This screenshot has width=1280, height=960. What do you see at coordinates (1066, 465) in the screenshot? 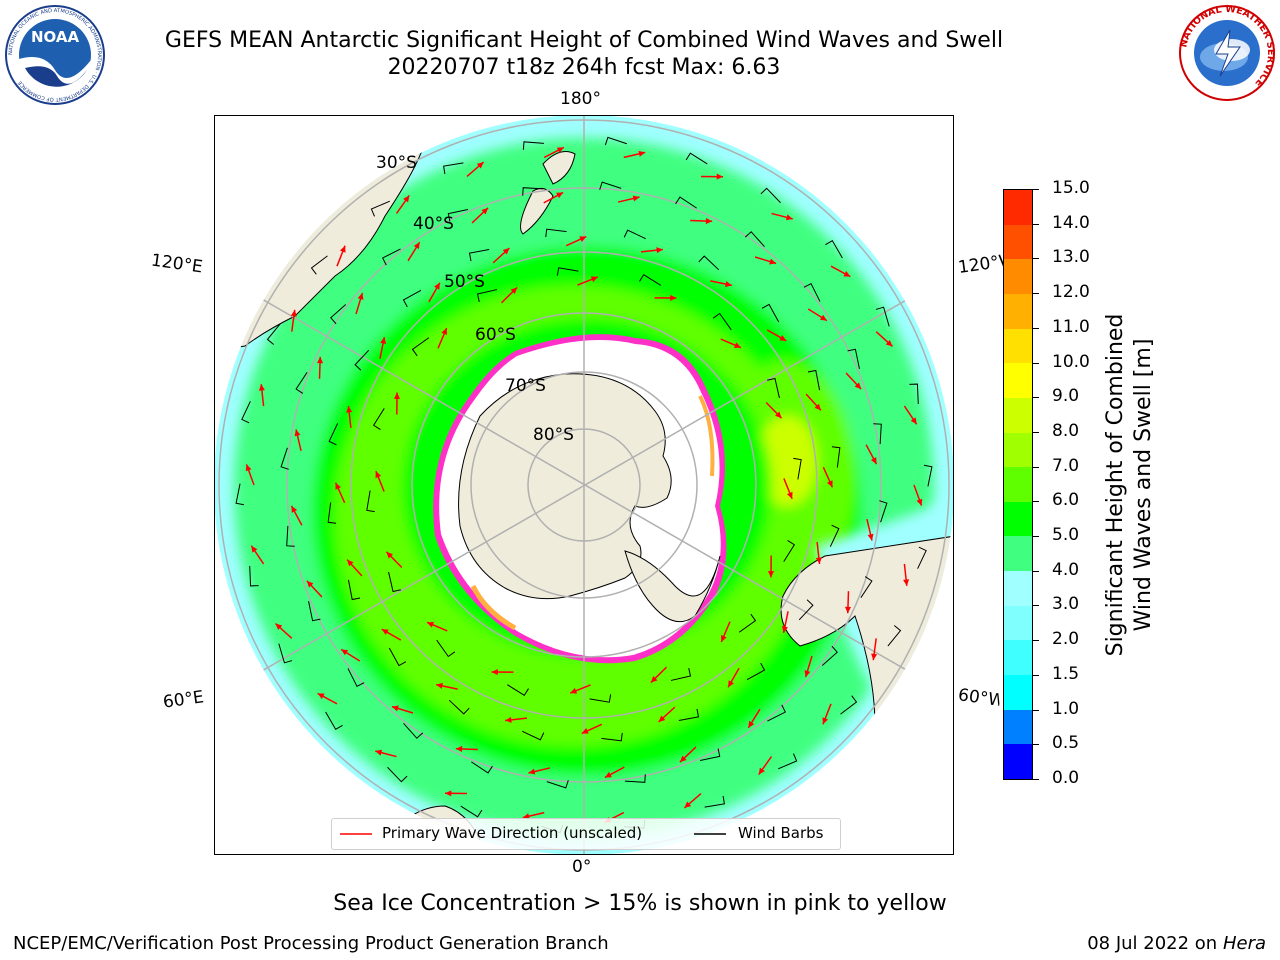
I see `colorbar-tick-label: 7.0` at bounding box center [1066, 465].